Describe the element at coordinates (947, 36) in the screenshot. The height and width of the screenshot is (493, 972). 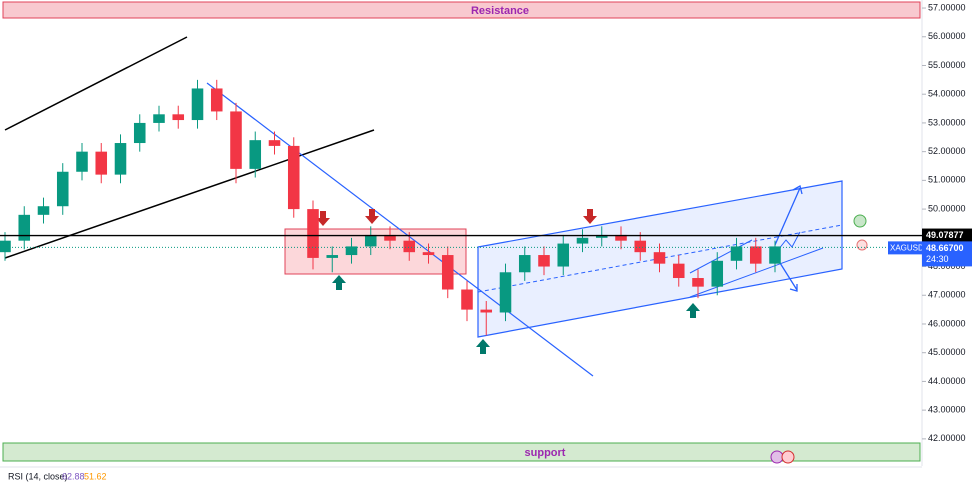
I see `y-tick-label: 56.00000` at that location.